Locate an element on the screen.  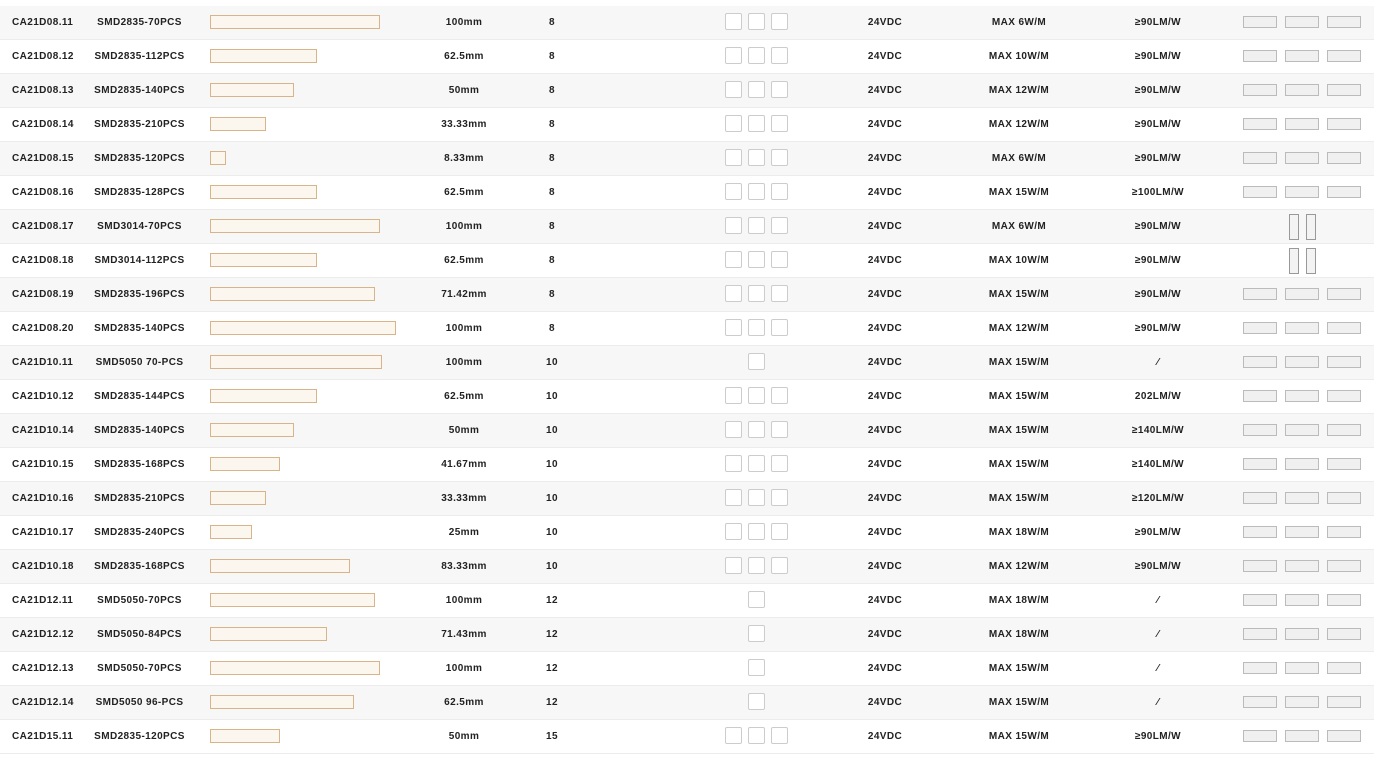
cell: SMD3014-70PCS is located at coordinates (139, 226).